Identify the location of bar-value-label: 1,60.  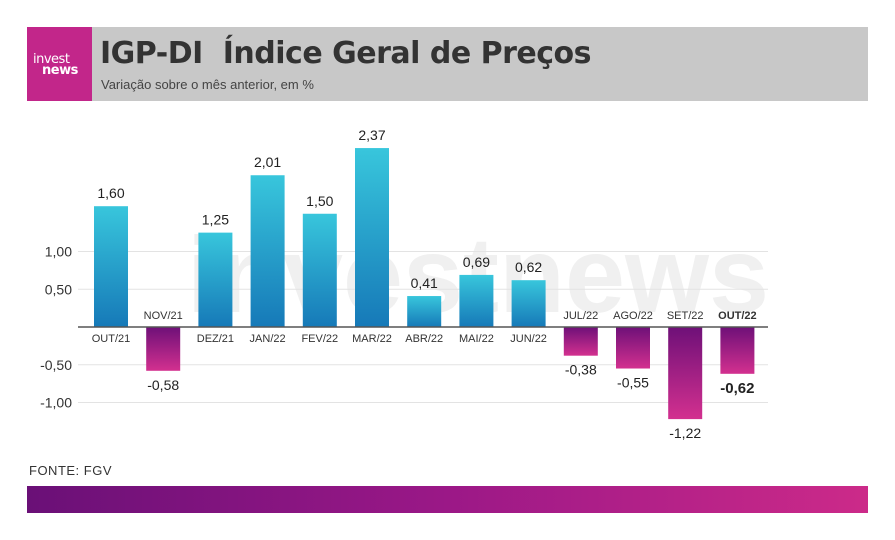
(110, 193).